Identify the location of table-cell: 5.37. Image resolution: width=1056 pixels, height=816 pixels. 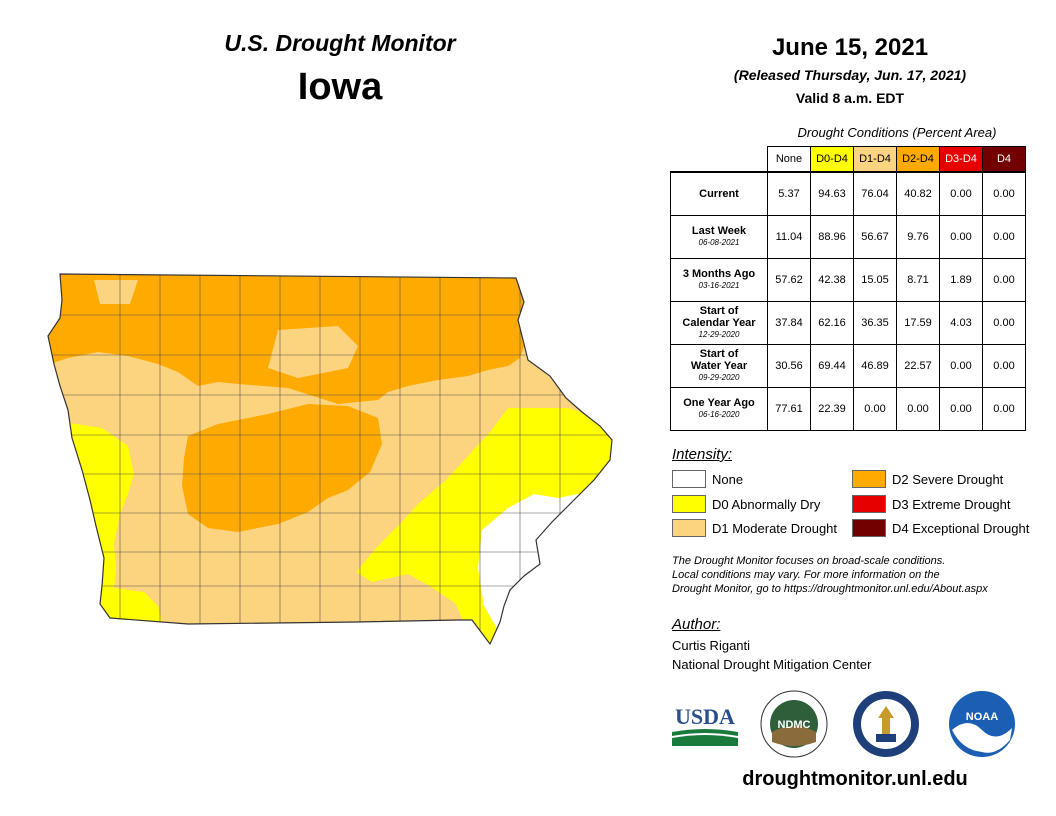
(789, 193).